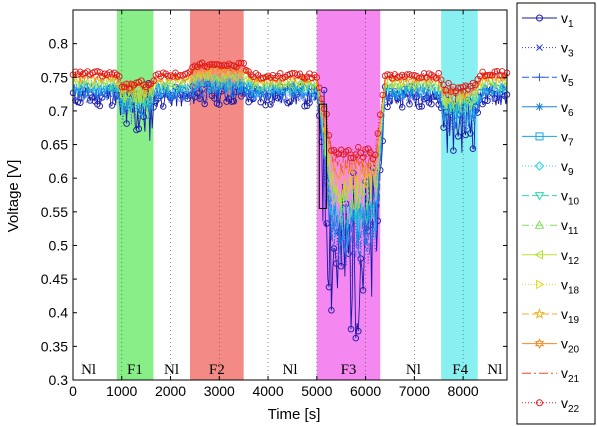  What do you see at coordinates (574, 202) in the screenshot?
I see `legend-label-subscript: 10` at bounding box center [574, 202].